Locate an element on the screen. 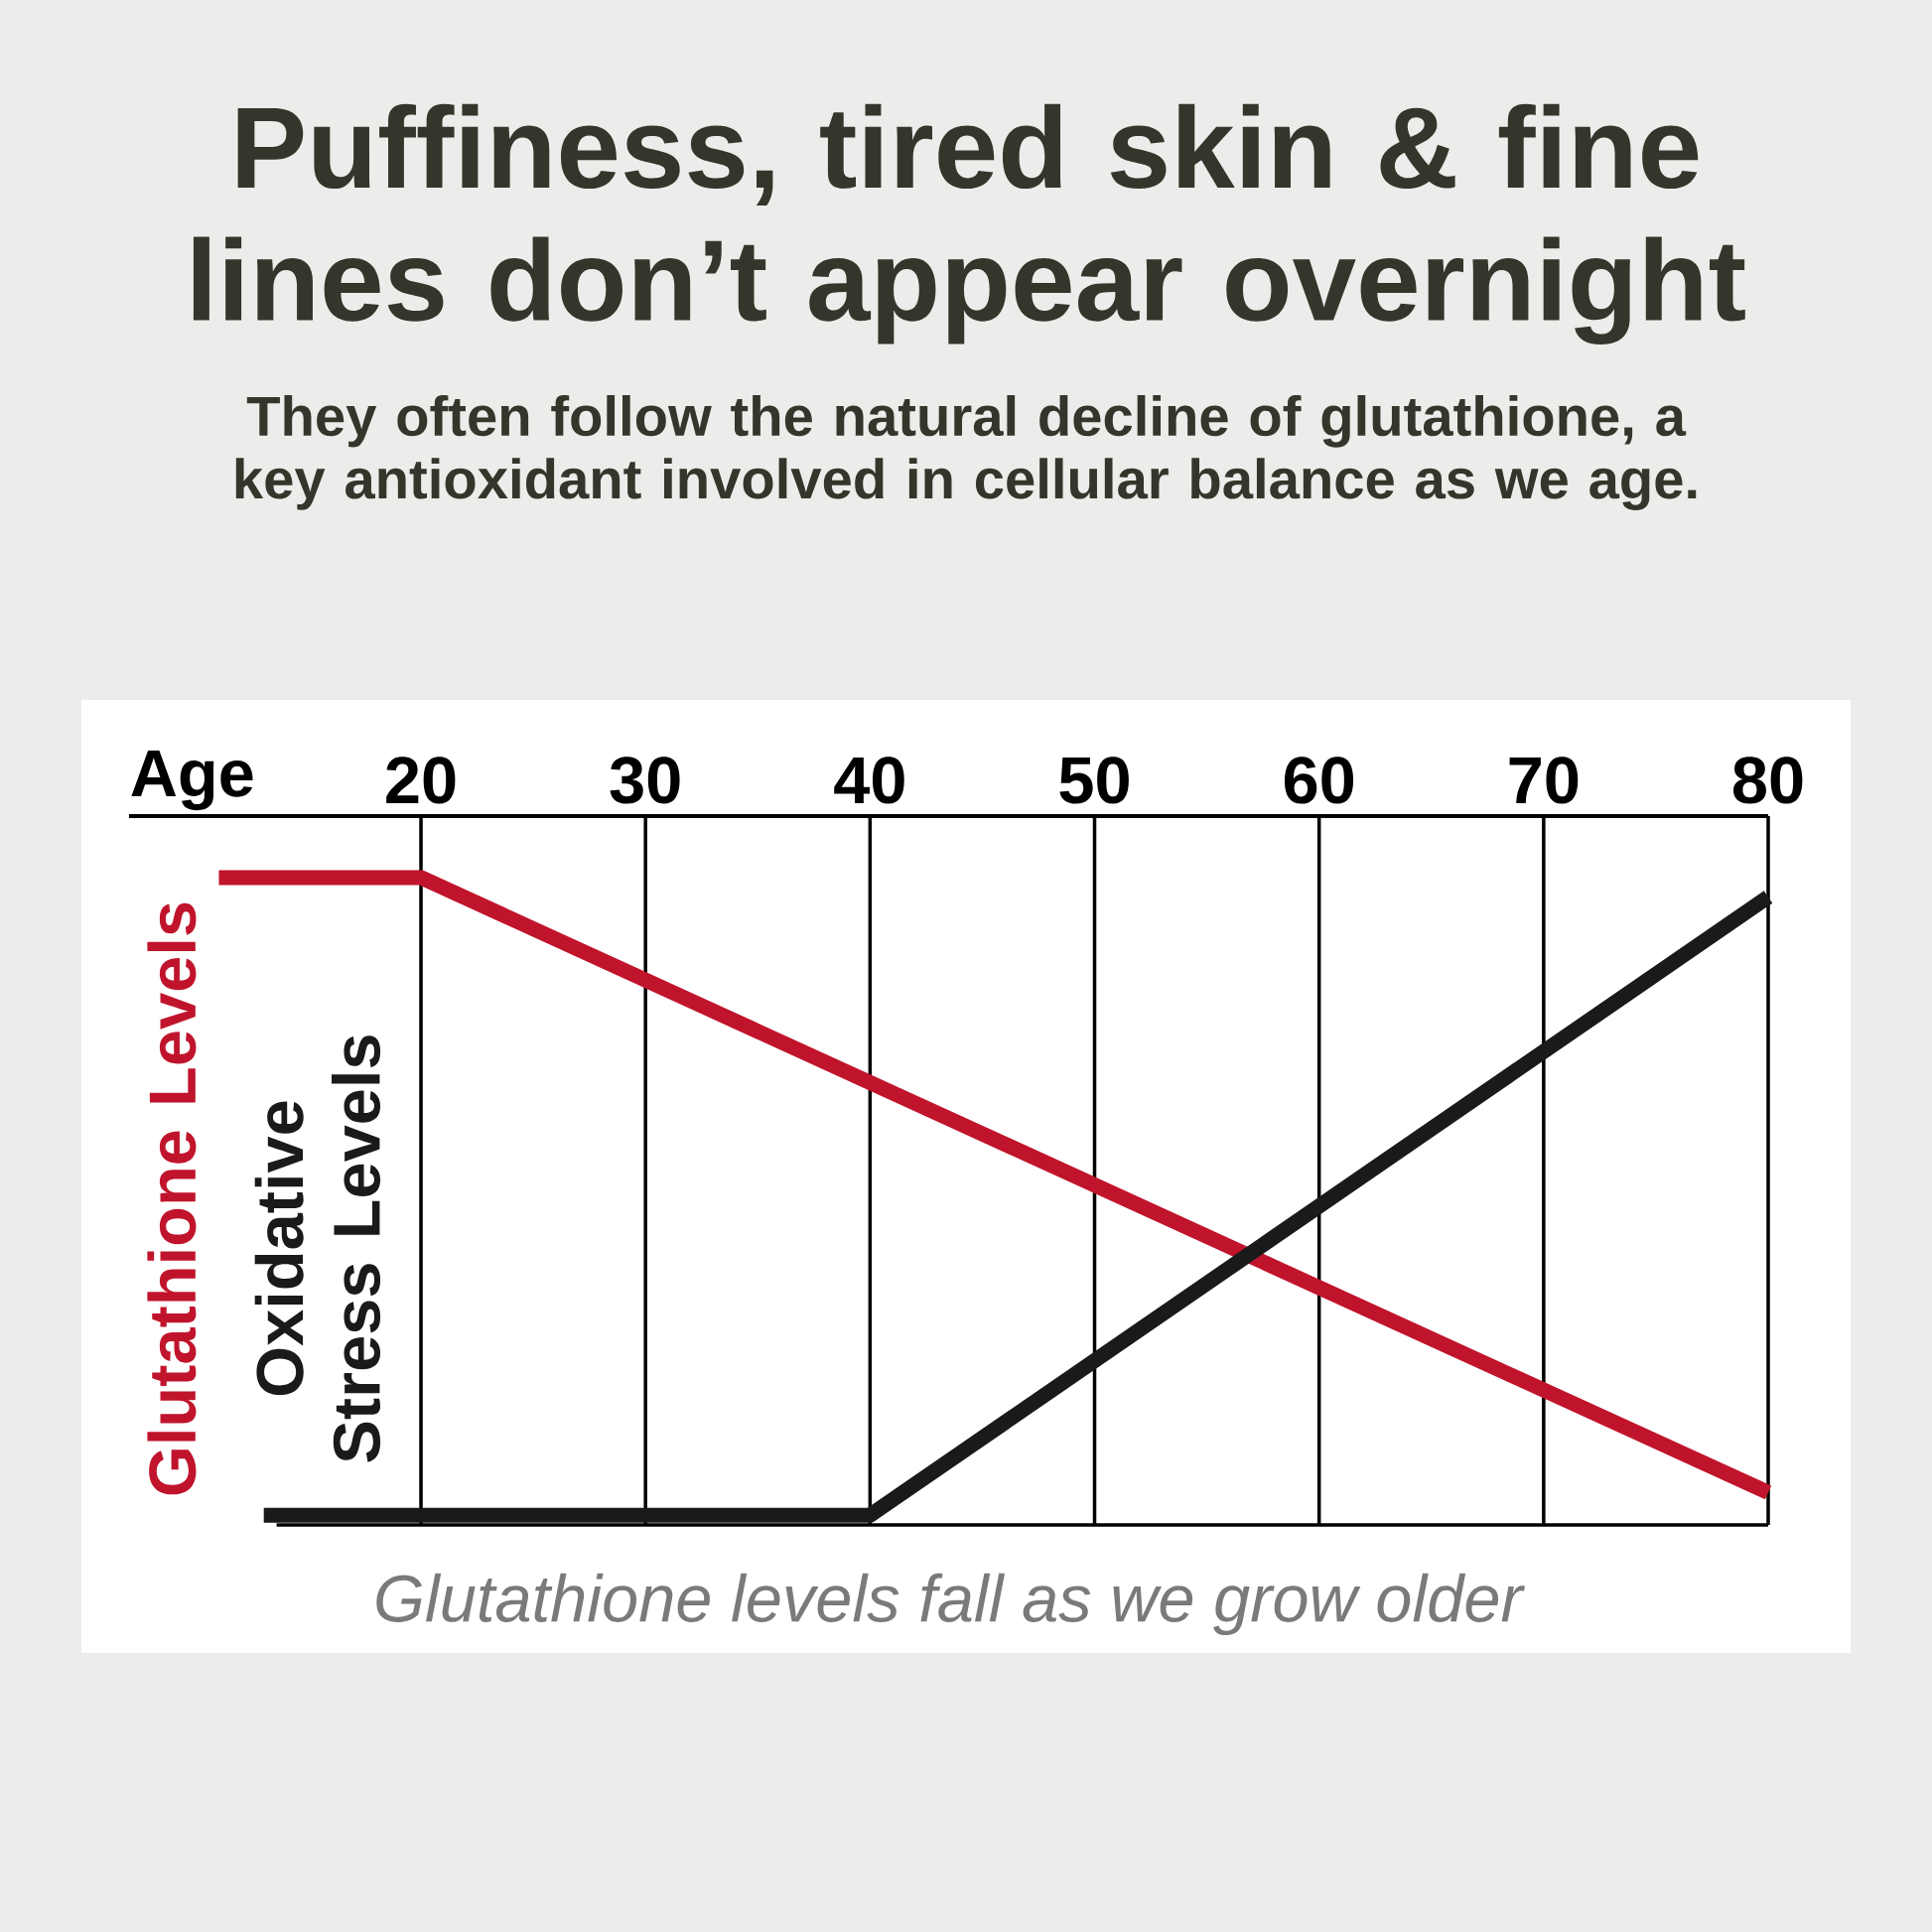 This screenshot has height=1932, width=1932. x-tick-label: 60 is located at coordinates (1319, 780).